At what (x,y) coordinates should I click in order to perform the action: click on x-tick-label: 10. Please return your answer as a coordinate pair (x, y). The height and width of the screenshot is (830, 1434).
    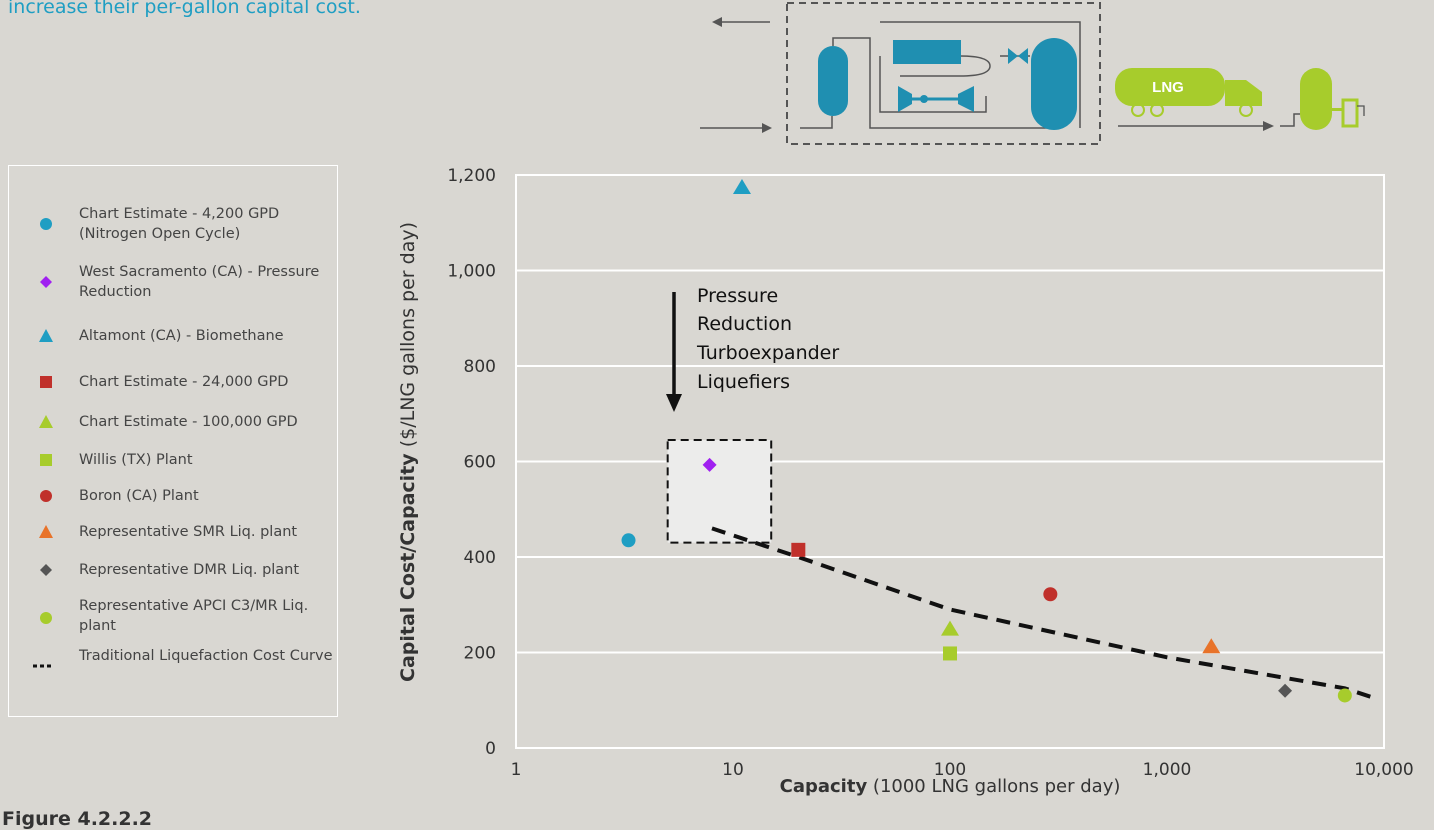
    Looking at the image, I should click on (733, 770).